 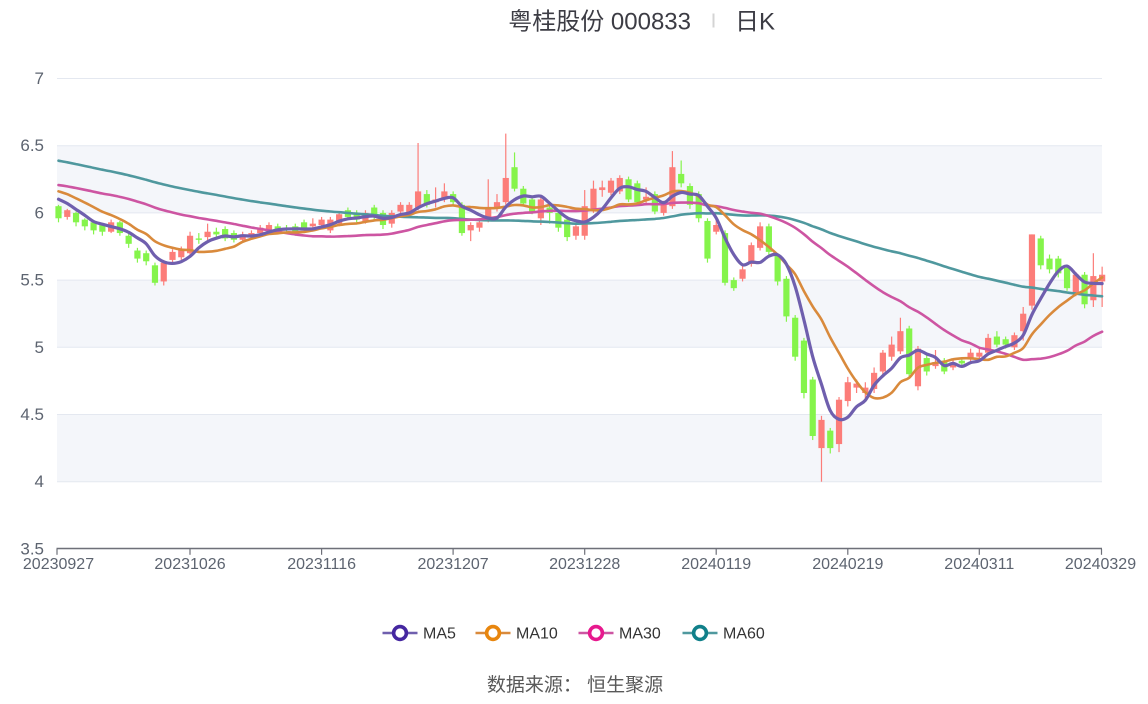 What do you see at coordinates (39, 347) in the screenshot?
I see `svg-text: 5` at bounding box center [39, 347].